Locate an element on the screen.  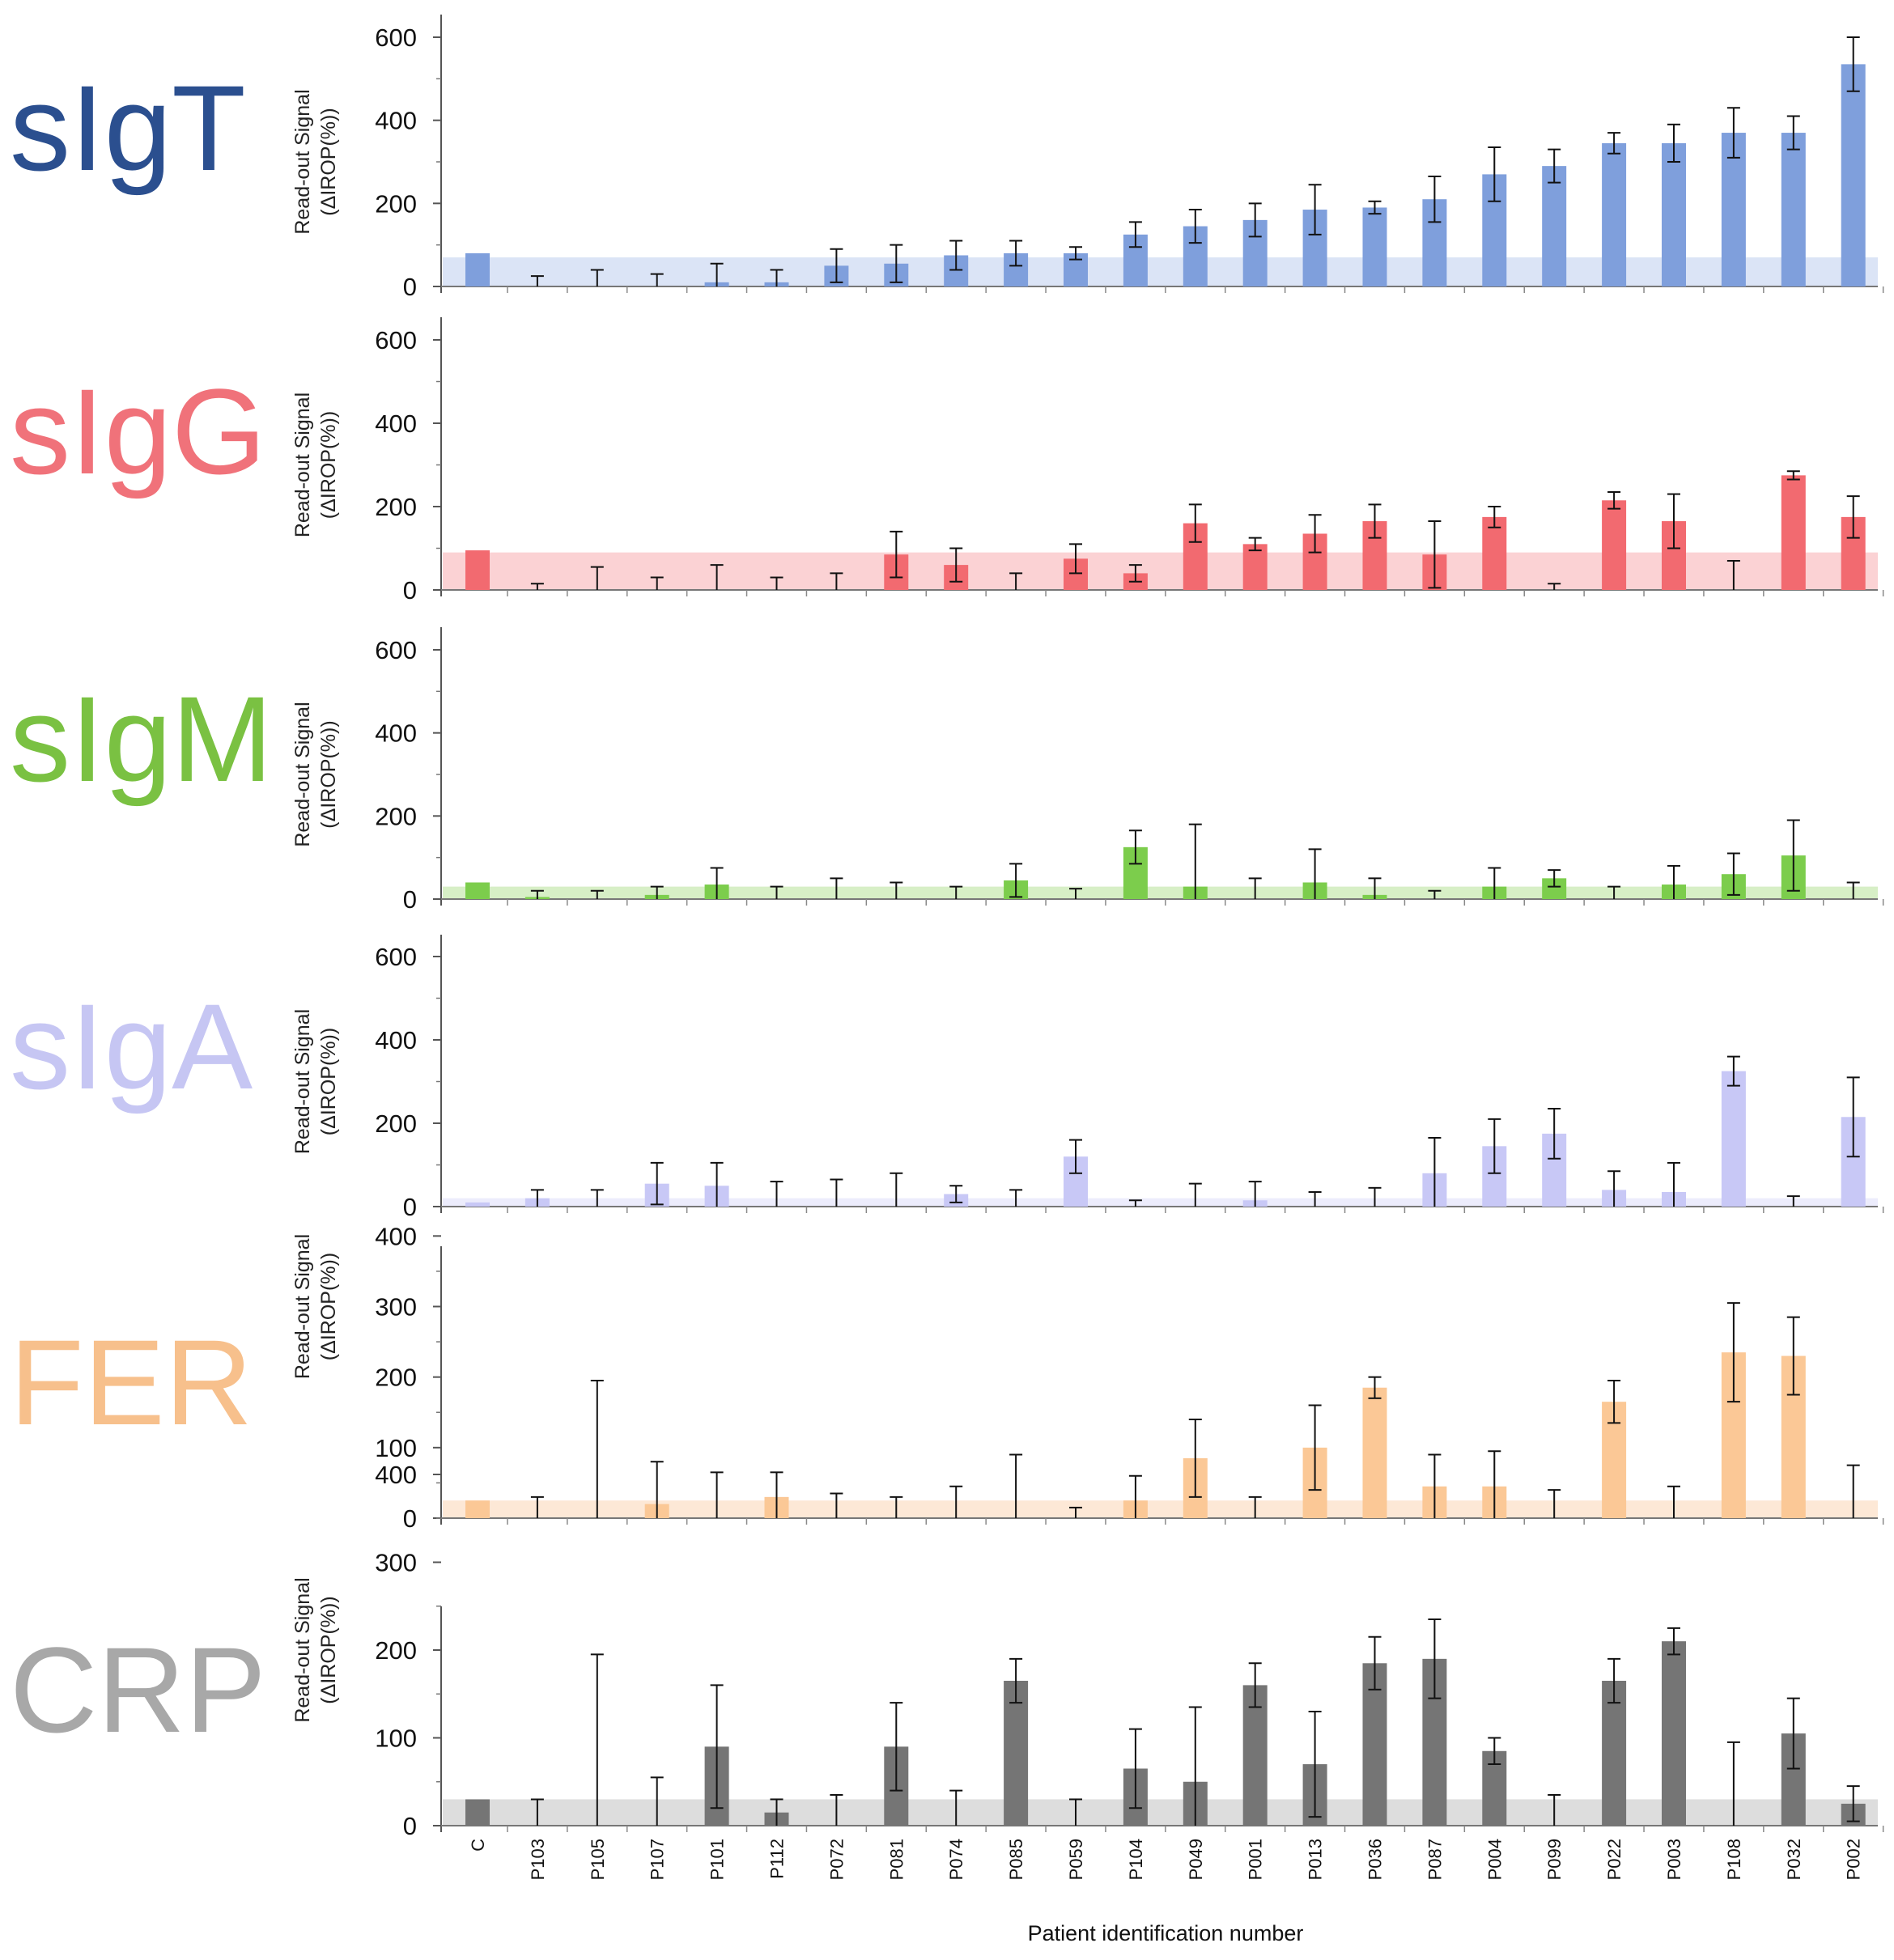
x-tick-label: P022 is located at coordinates (1614, 1859).